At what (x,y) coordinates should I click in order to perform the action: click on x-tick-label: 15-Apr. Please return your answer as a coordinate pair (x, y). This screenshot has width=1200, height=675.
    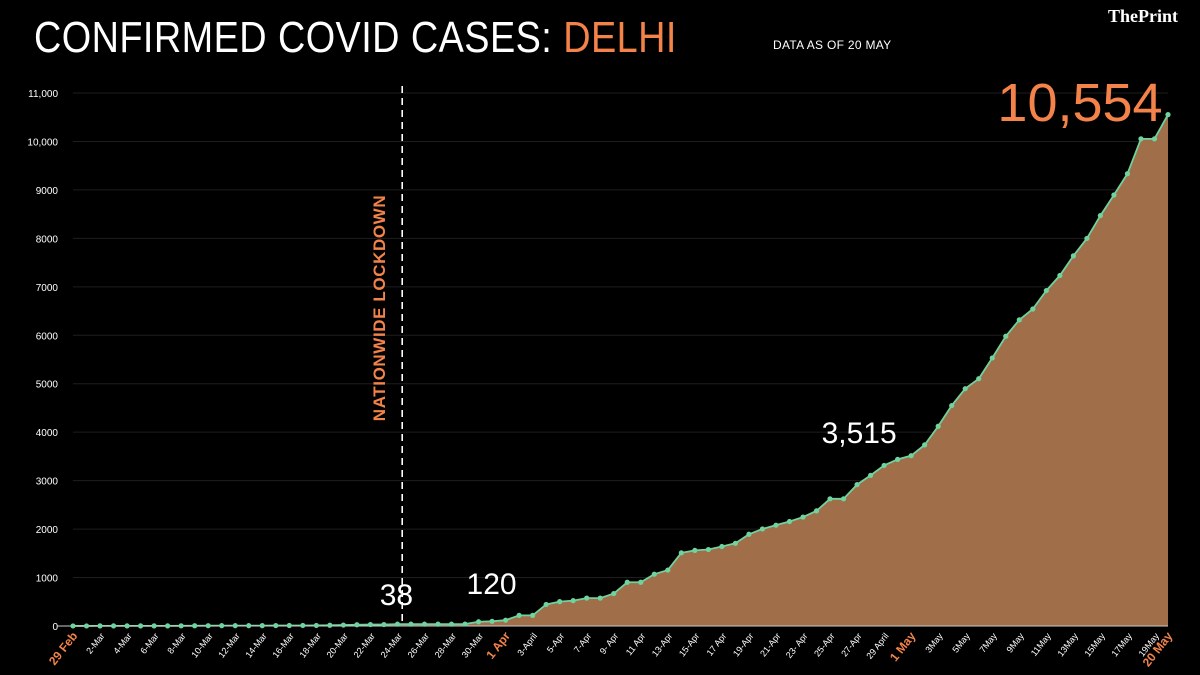
    Looking at the image, I should click on (689, 644).